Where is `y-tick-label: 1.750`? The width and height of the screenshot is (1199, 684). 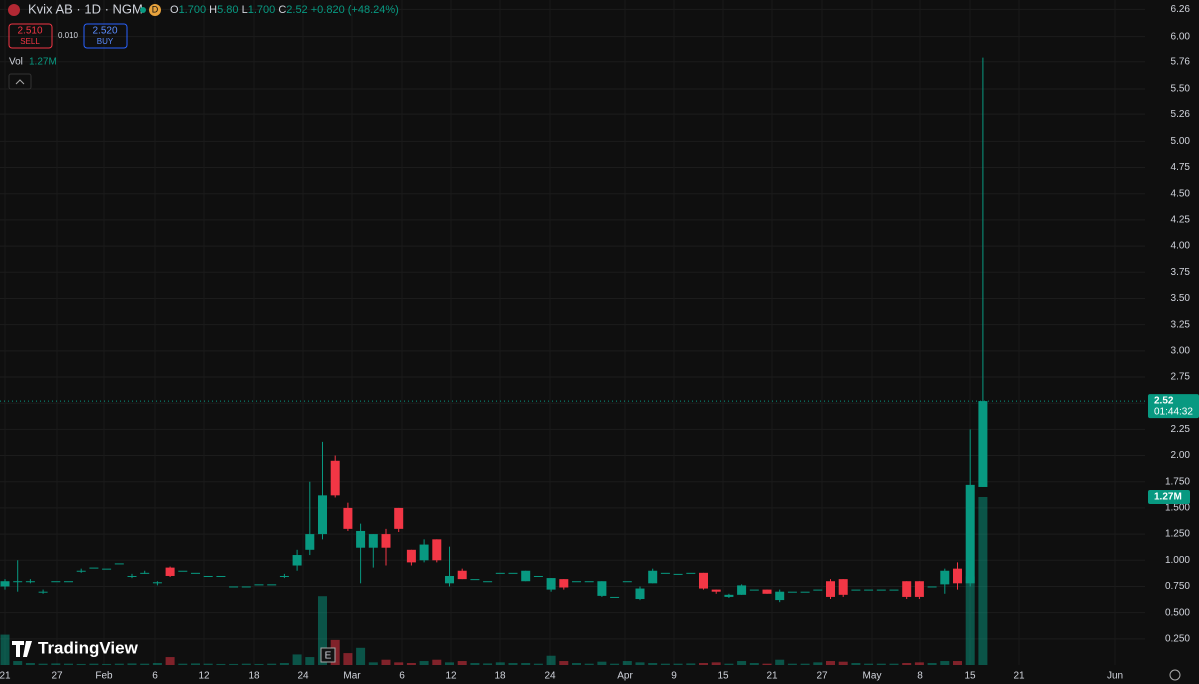 y-tick-label: 1.750 is located at coordinates (1177, 481).